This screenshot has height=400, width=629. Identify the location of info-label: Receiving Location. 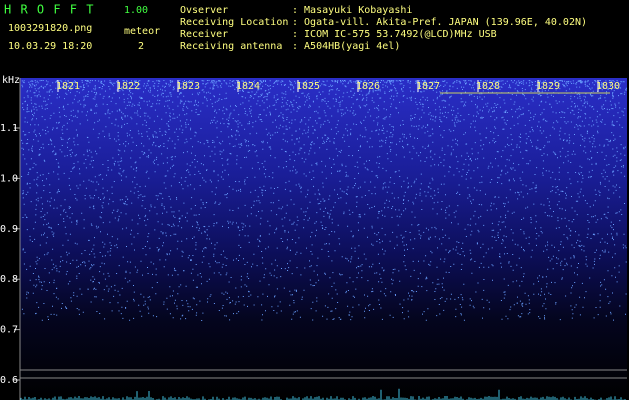
(234, 22).